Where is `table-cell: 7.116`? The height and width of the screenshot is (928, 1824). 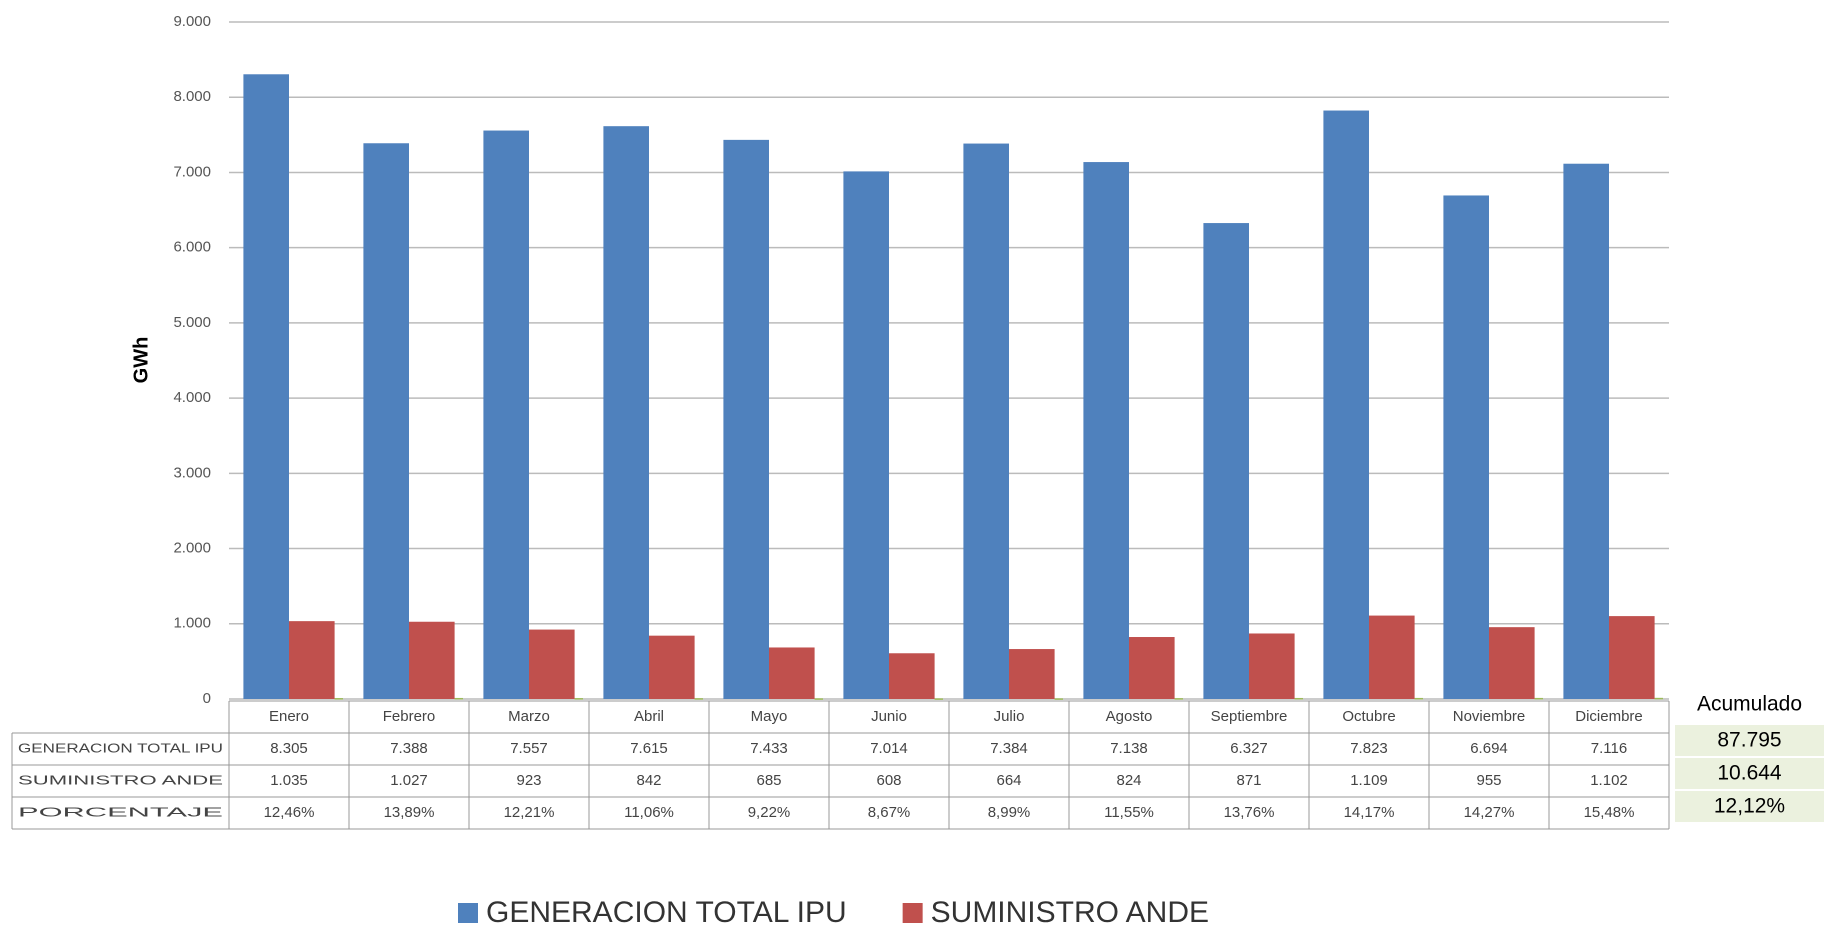
table-cell: 7.116 is located at coordinates (1609, 748).